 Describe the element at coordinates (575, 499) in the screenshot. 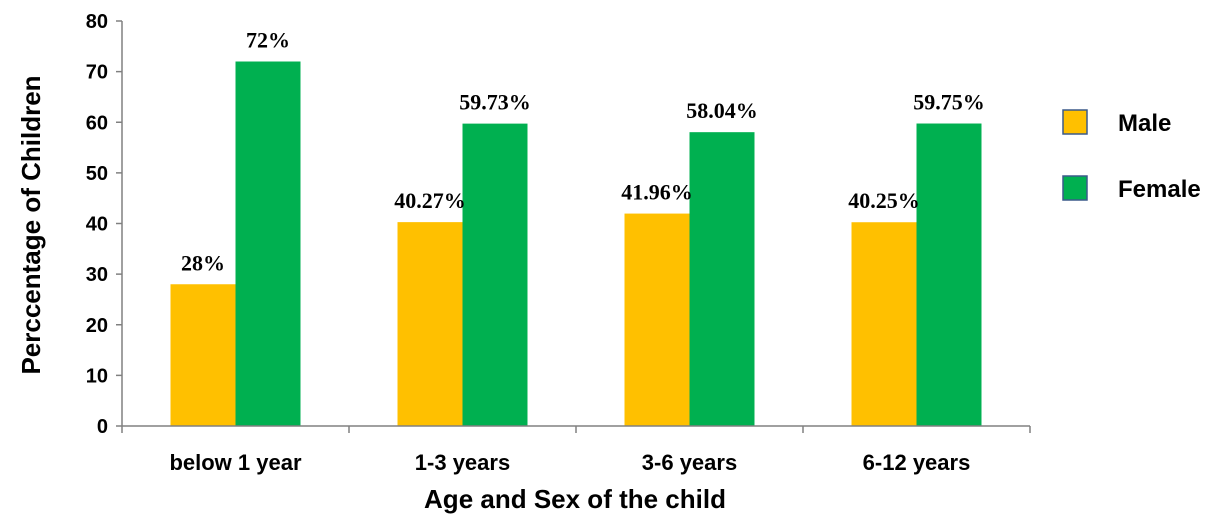

I see `x-axis-title: Age and Sex of the child` at that location.